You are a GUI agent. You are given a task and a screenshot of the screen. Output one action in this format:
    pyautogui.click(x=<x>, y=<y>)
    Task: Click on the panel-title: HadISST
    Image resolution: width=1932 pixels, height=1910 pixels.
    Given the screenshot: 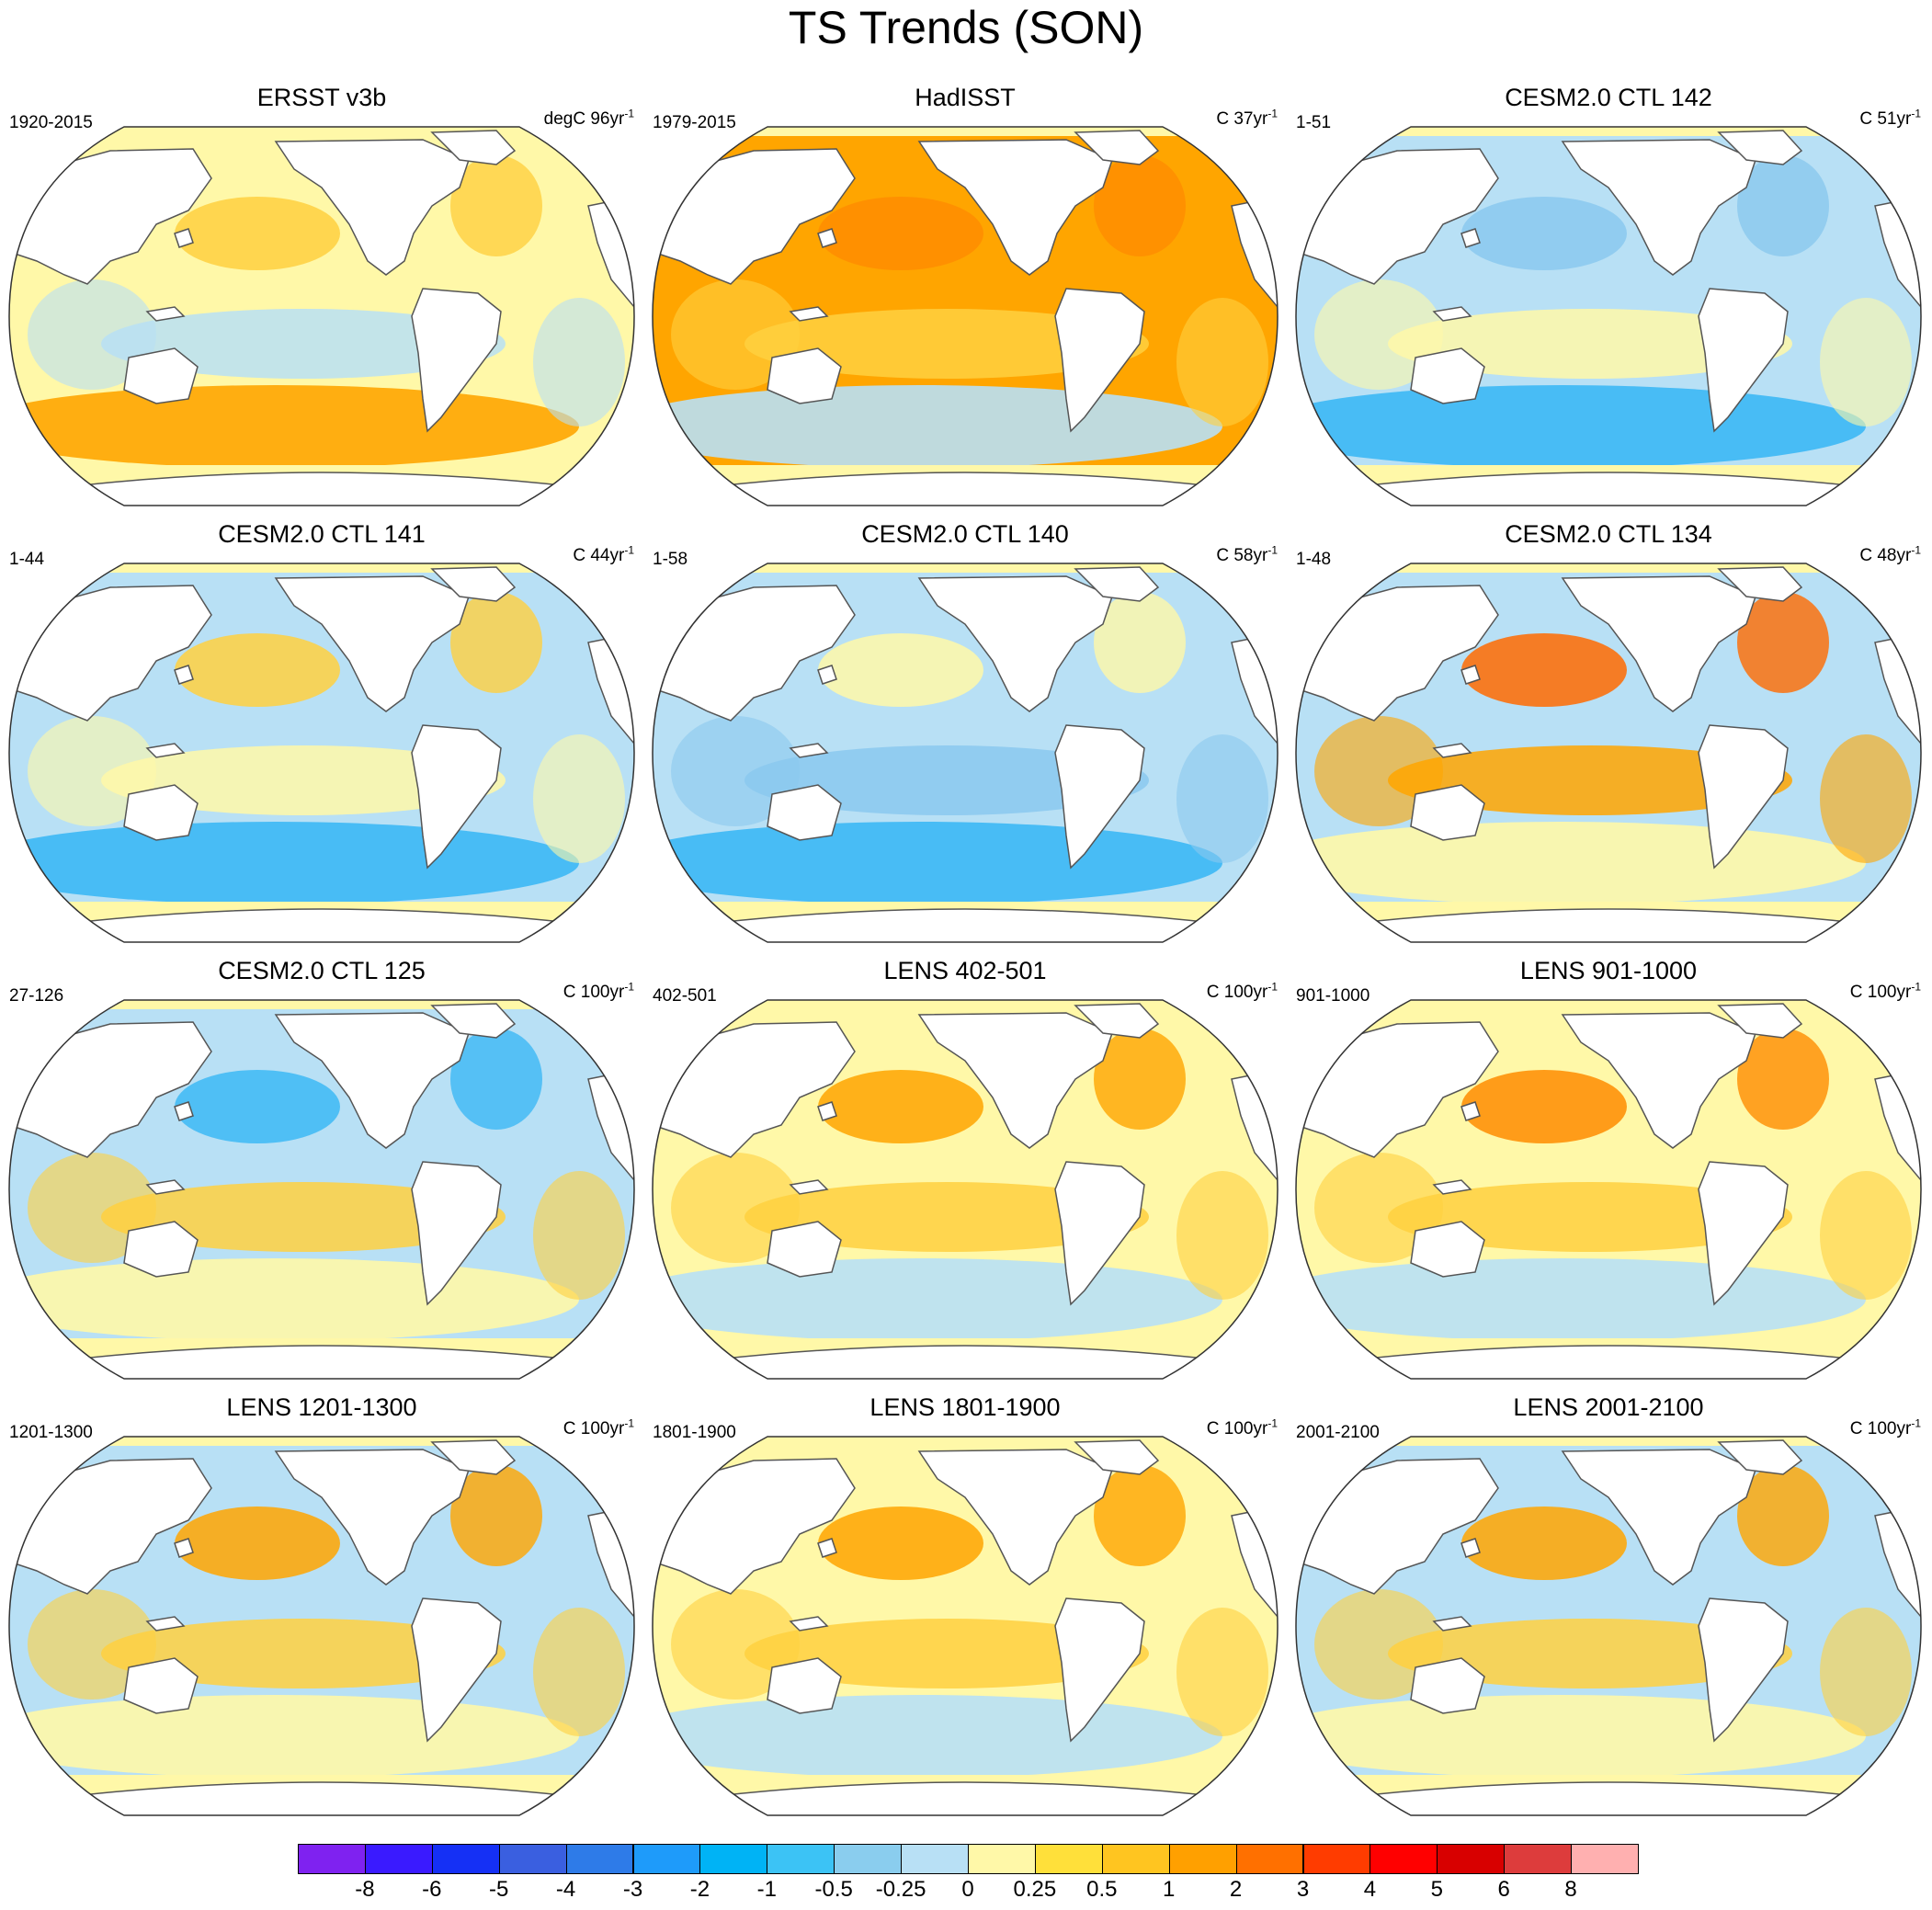 What is the action you would take?
    pyautogui.click(x=965, y=97)
    